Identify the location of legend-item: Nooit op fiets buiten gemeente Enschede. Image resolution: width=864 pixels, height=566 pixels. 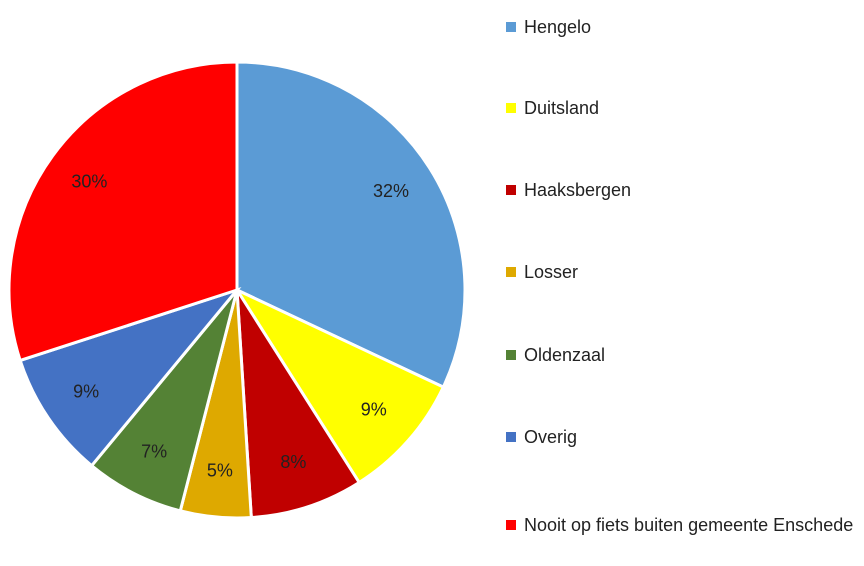
(685, 525).